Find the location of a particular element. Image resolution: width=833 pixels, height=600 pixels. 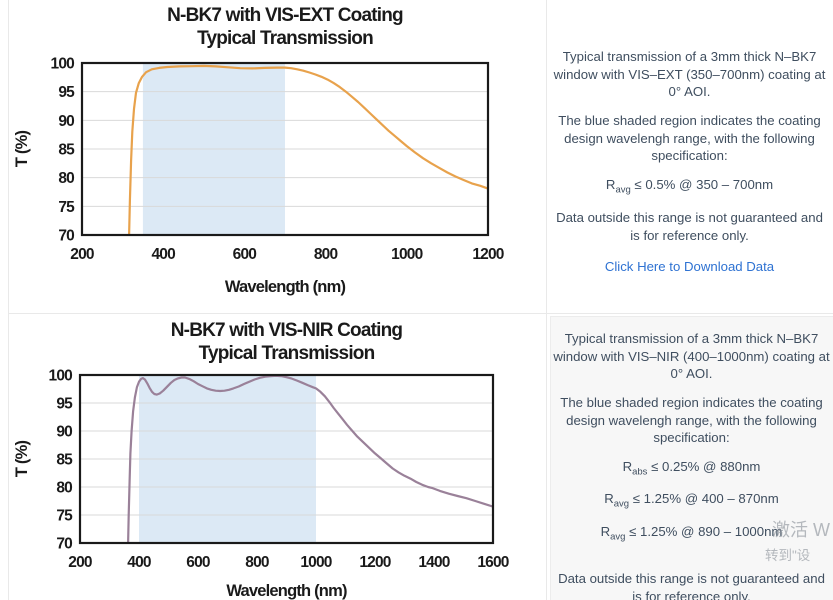

vis-nir-spec-rabs: Rabs ≤ 0.25% @ 880nm is located at coordinates (691, 468).